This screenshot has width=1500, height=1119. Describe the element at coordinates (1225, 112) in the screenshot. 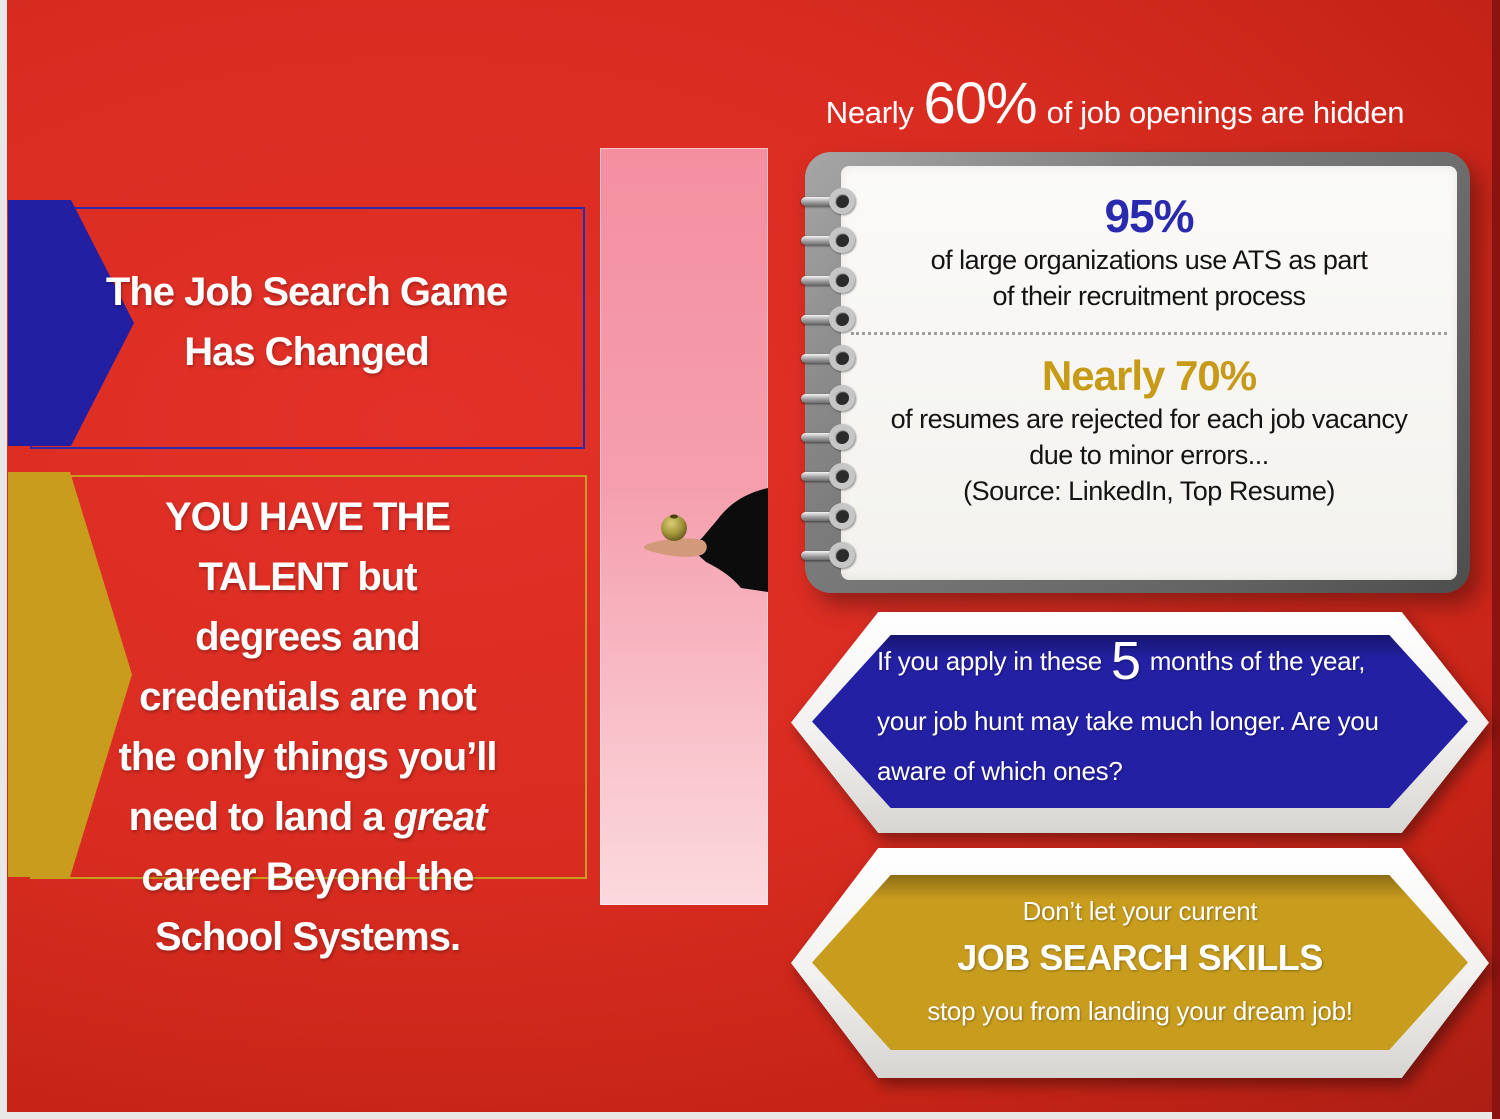

I see `headline-suffix: of job openings are hidden` at that location.